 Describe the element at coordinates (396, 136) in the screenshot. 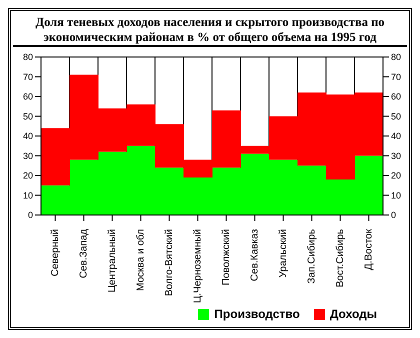

I see `y2-tick-label: 40` at that location.